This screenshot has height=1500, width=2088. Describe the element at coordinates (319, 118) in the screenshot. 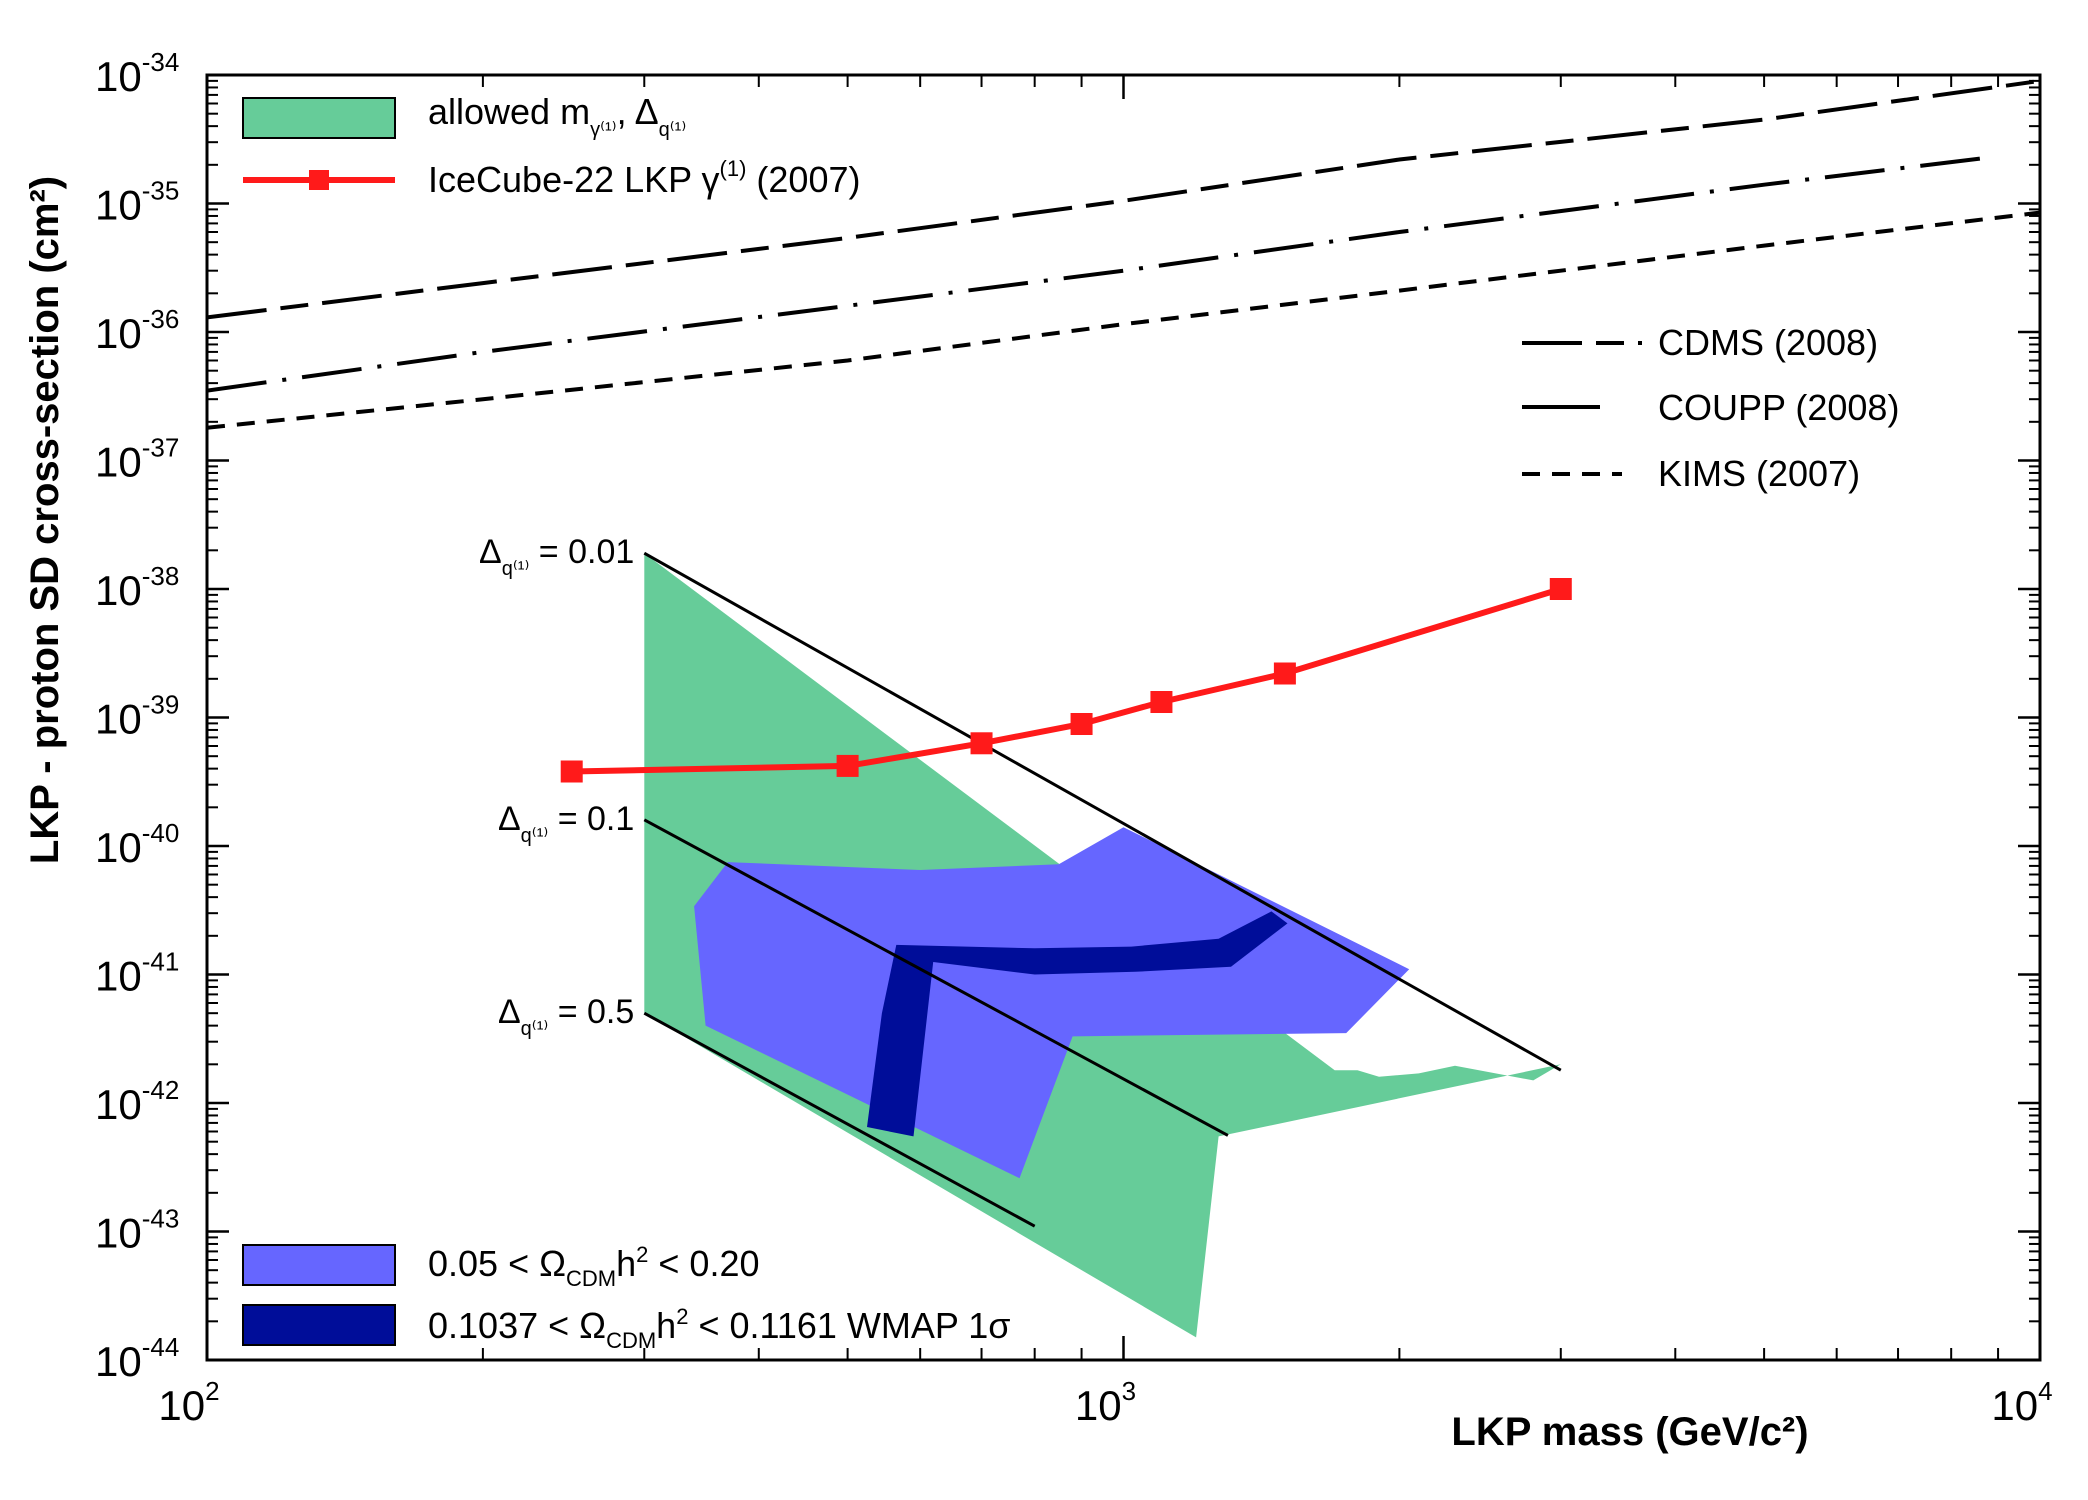

I see `legend-allowed-swatch` at that location.